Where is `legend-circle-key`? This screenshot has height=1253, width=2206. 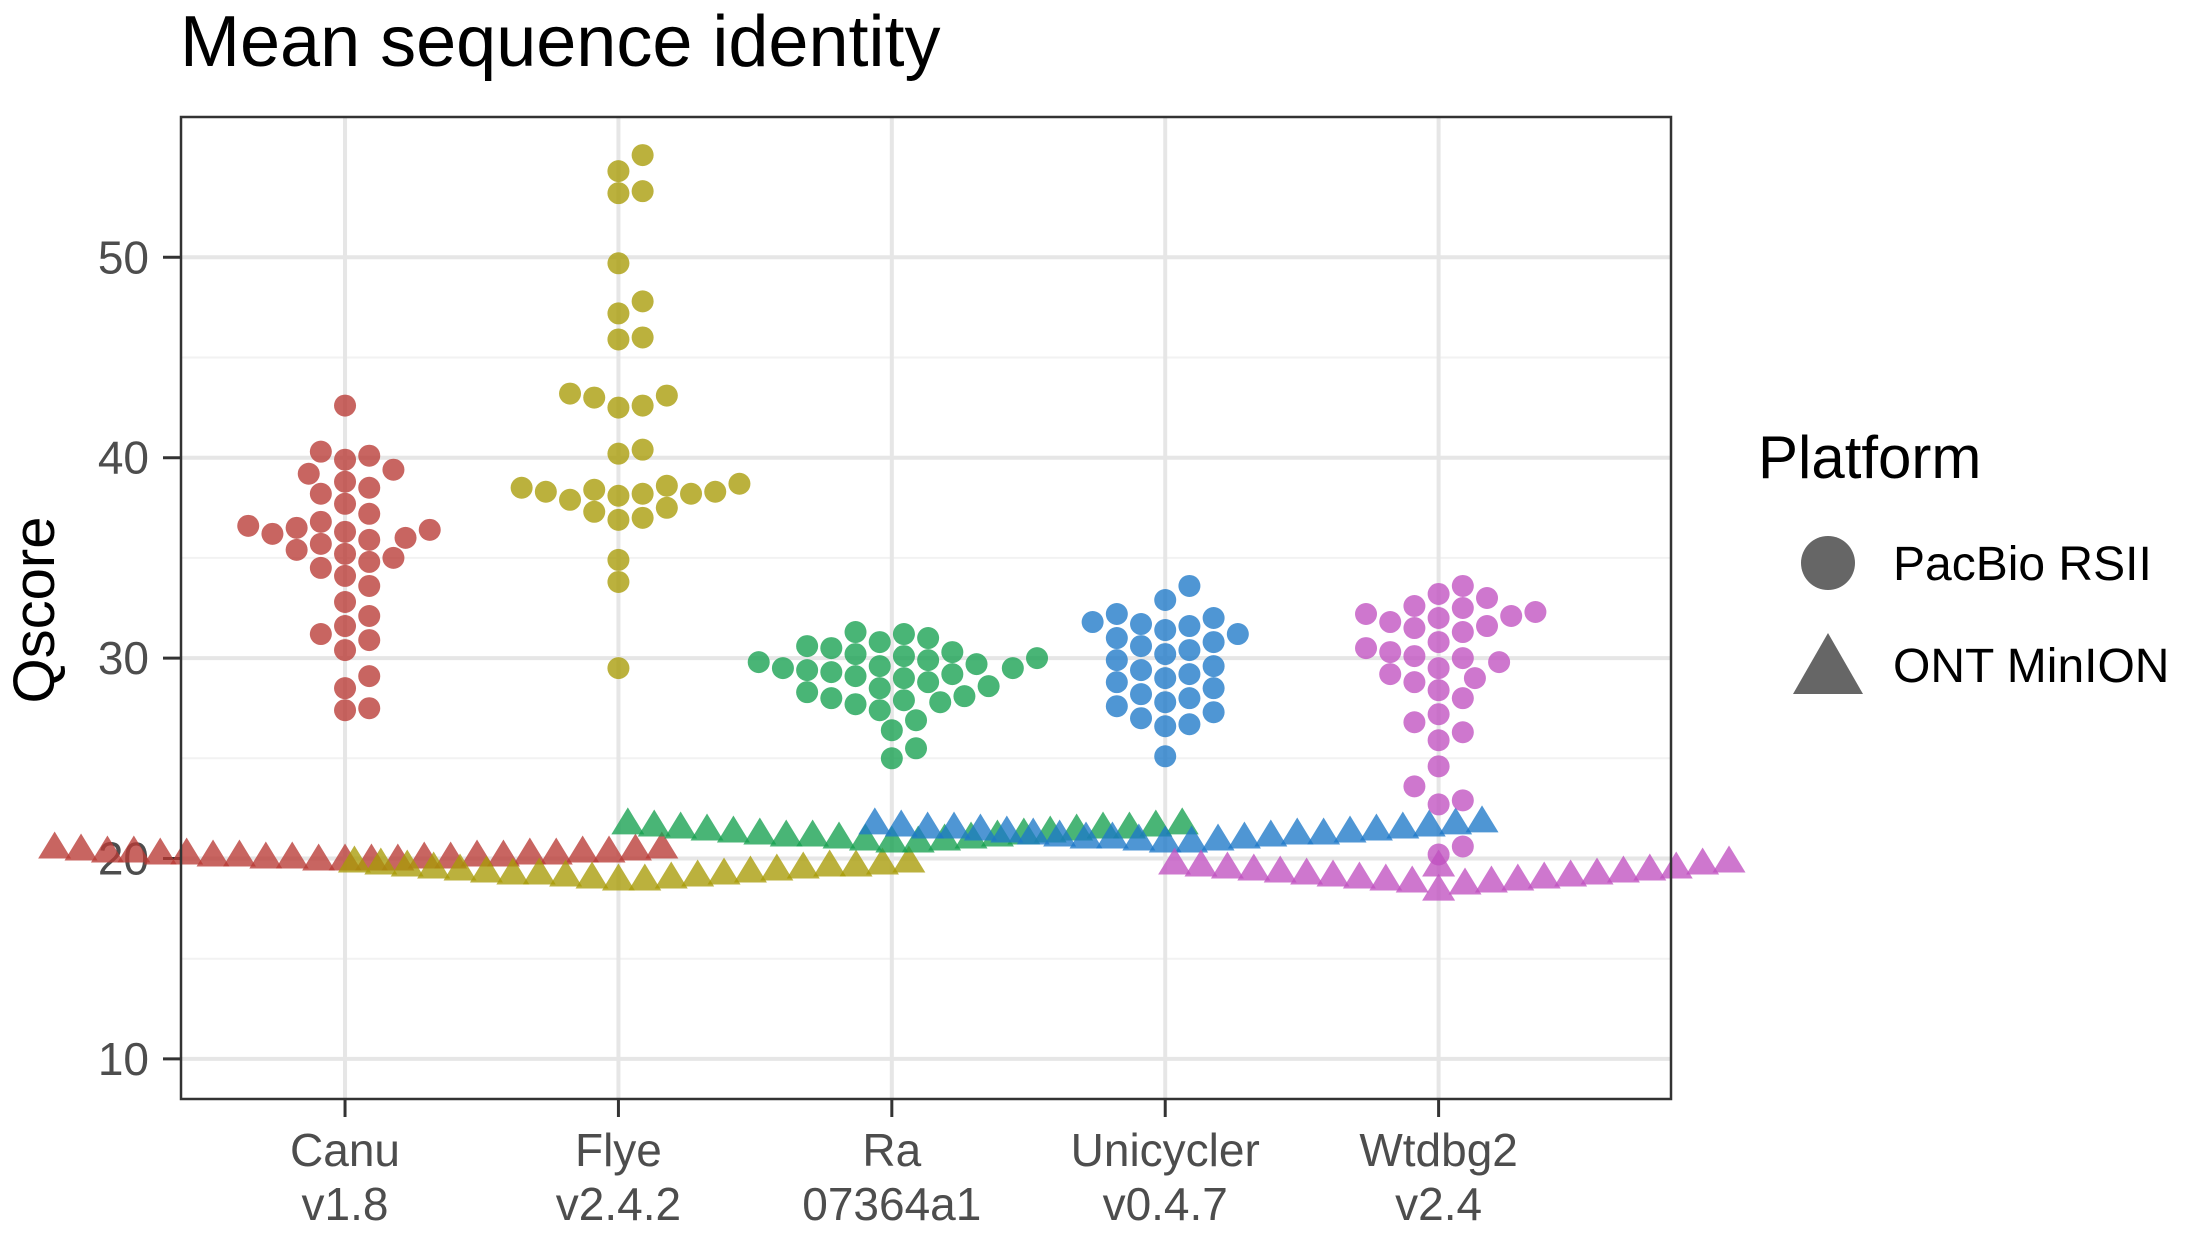 legend-circle-key is located at coordinates (1828, 563).